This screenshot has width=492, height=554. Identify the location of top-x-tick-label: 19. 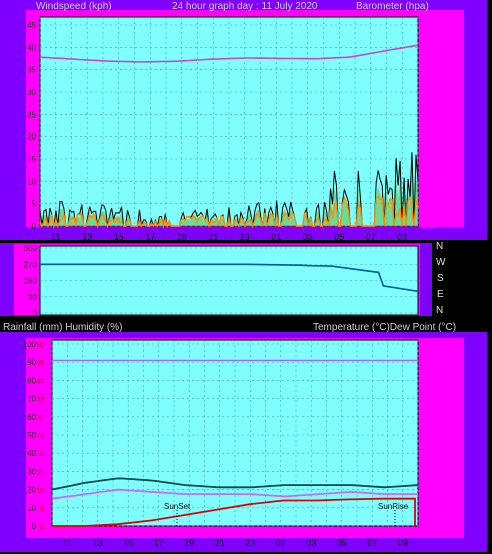
(182, 237).